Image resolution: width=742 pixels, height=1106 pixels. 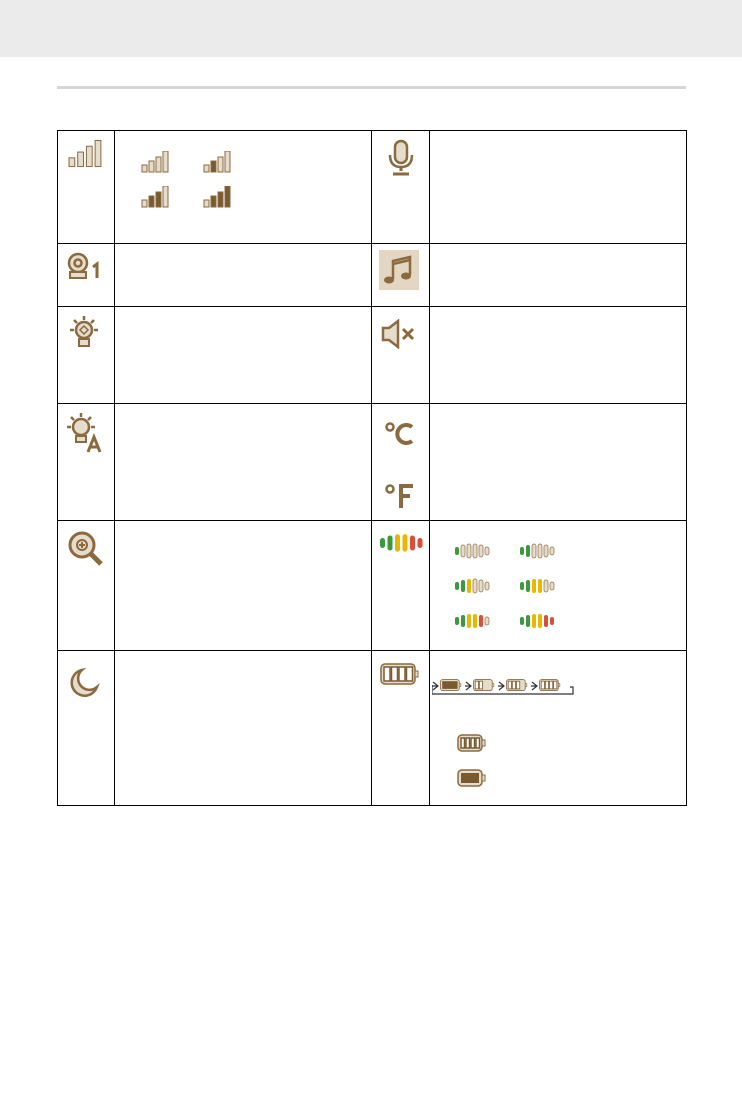 I want to click on music-note-icon, so click(x=399, y=270).